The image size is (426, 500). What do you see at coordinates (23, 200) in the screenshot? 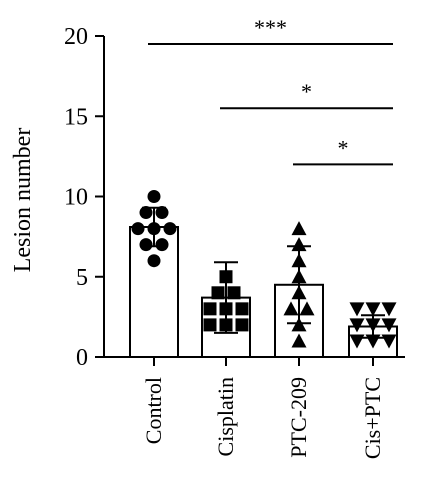
I see `y-axis-label: Lesion number` at bounding box center [23, 200].